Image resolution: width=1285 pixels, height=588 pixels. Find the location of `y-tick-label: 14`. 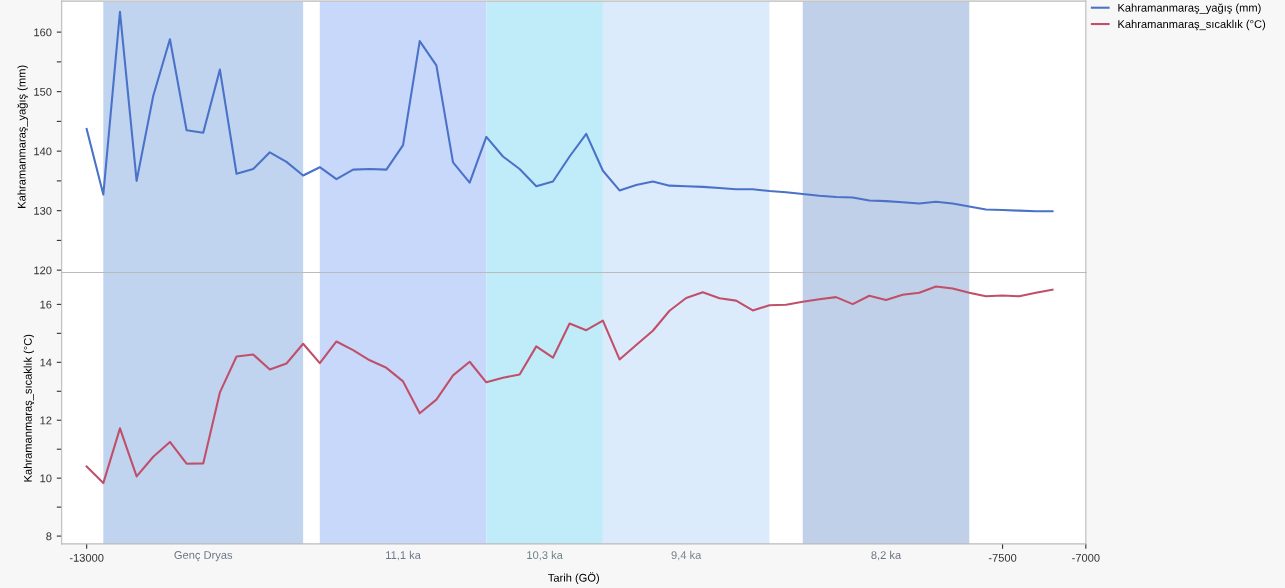

y-tick-label: 14 is located at coordinates (46, 362).